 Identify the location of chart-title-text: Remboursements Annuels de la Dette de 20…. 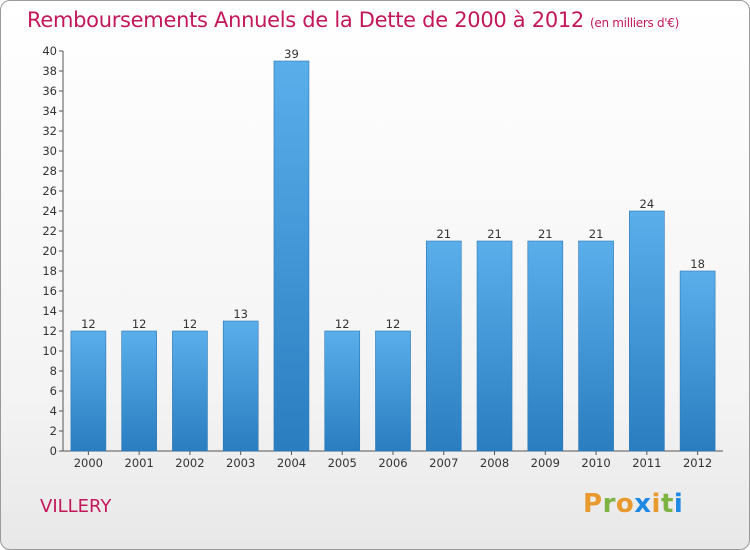
(305, 20).